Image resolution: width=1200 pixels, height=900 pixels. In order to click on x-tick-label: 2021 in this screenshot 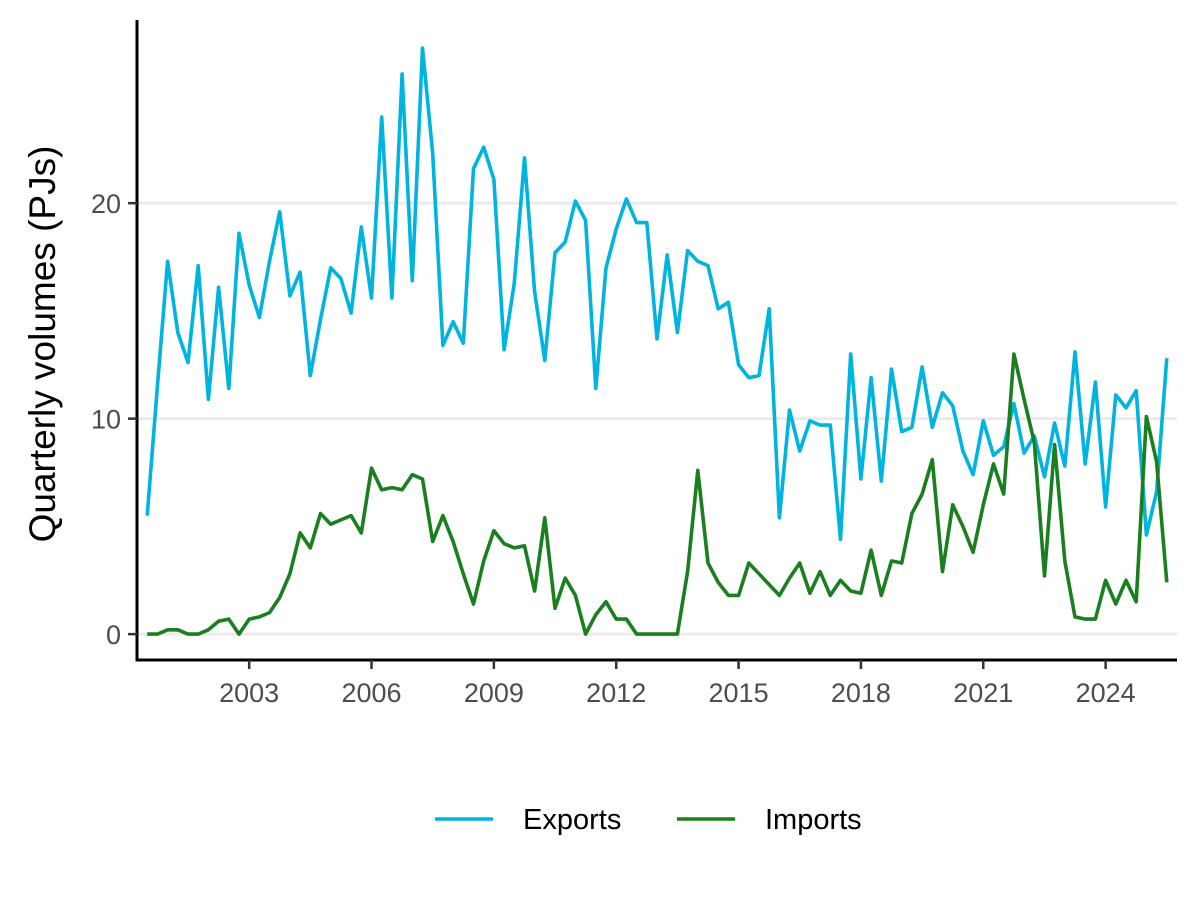, I will do `click(983, 693)`.